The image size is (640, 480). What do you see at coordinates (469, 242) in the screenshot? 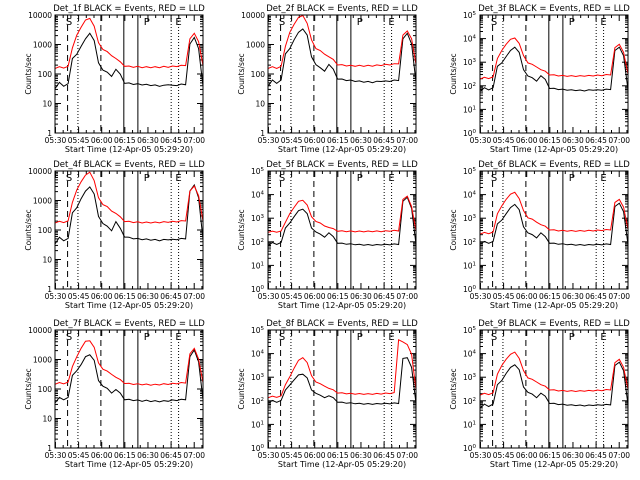
I see `y-tick-label: 102` at bounding box center [469, 242].